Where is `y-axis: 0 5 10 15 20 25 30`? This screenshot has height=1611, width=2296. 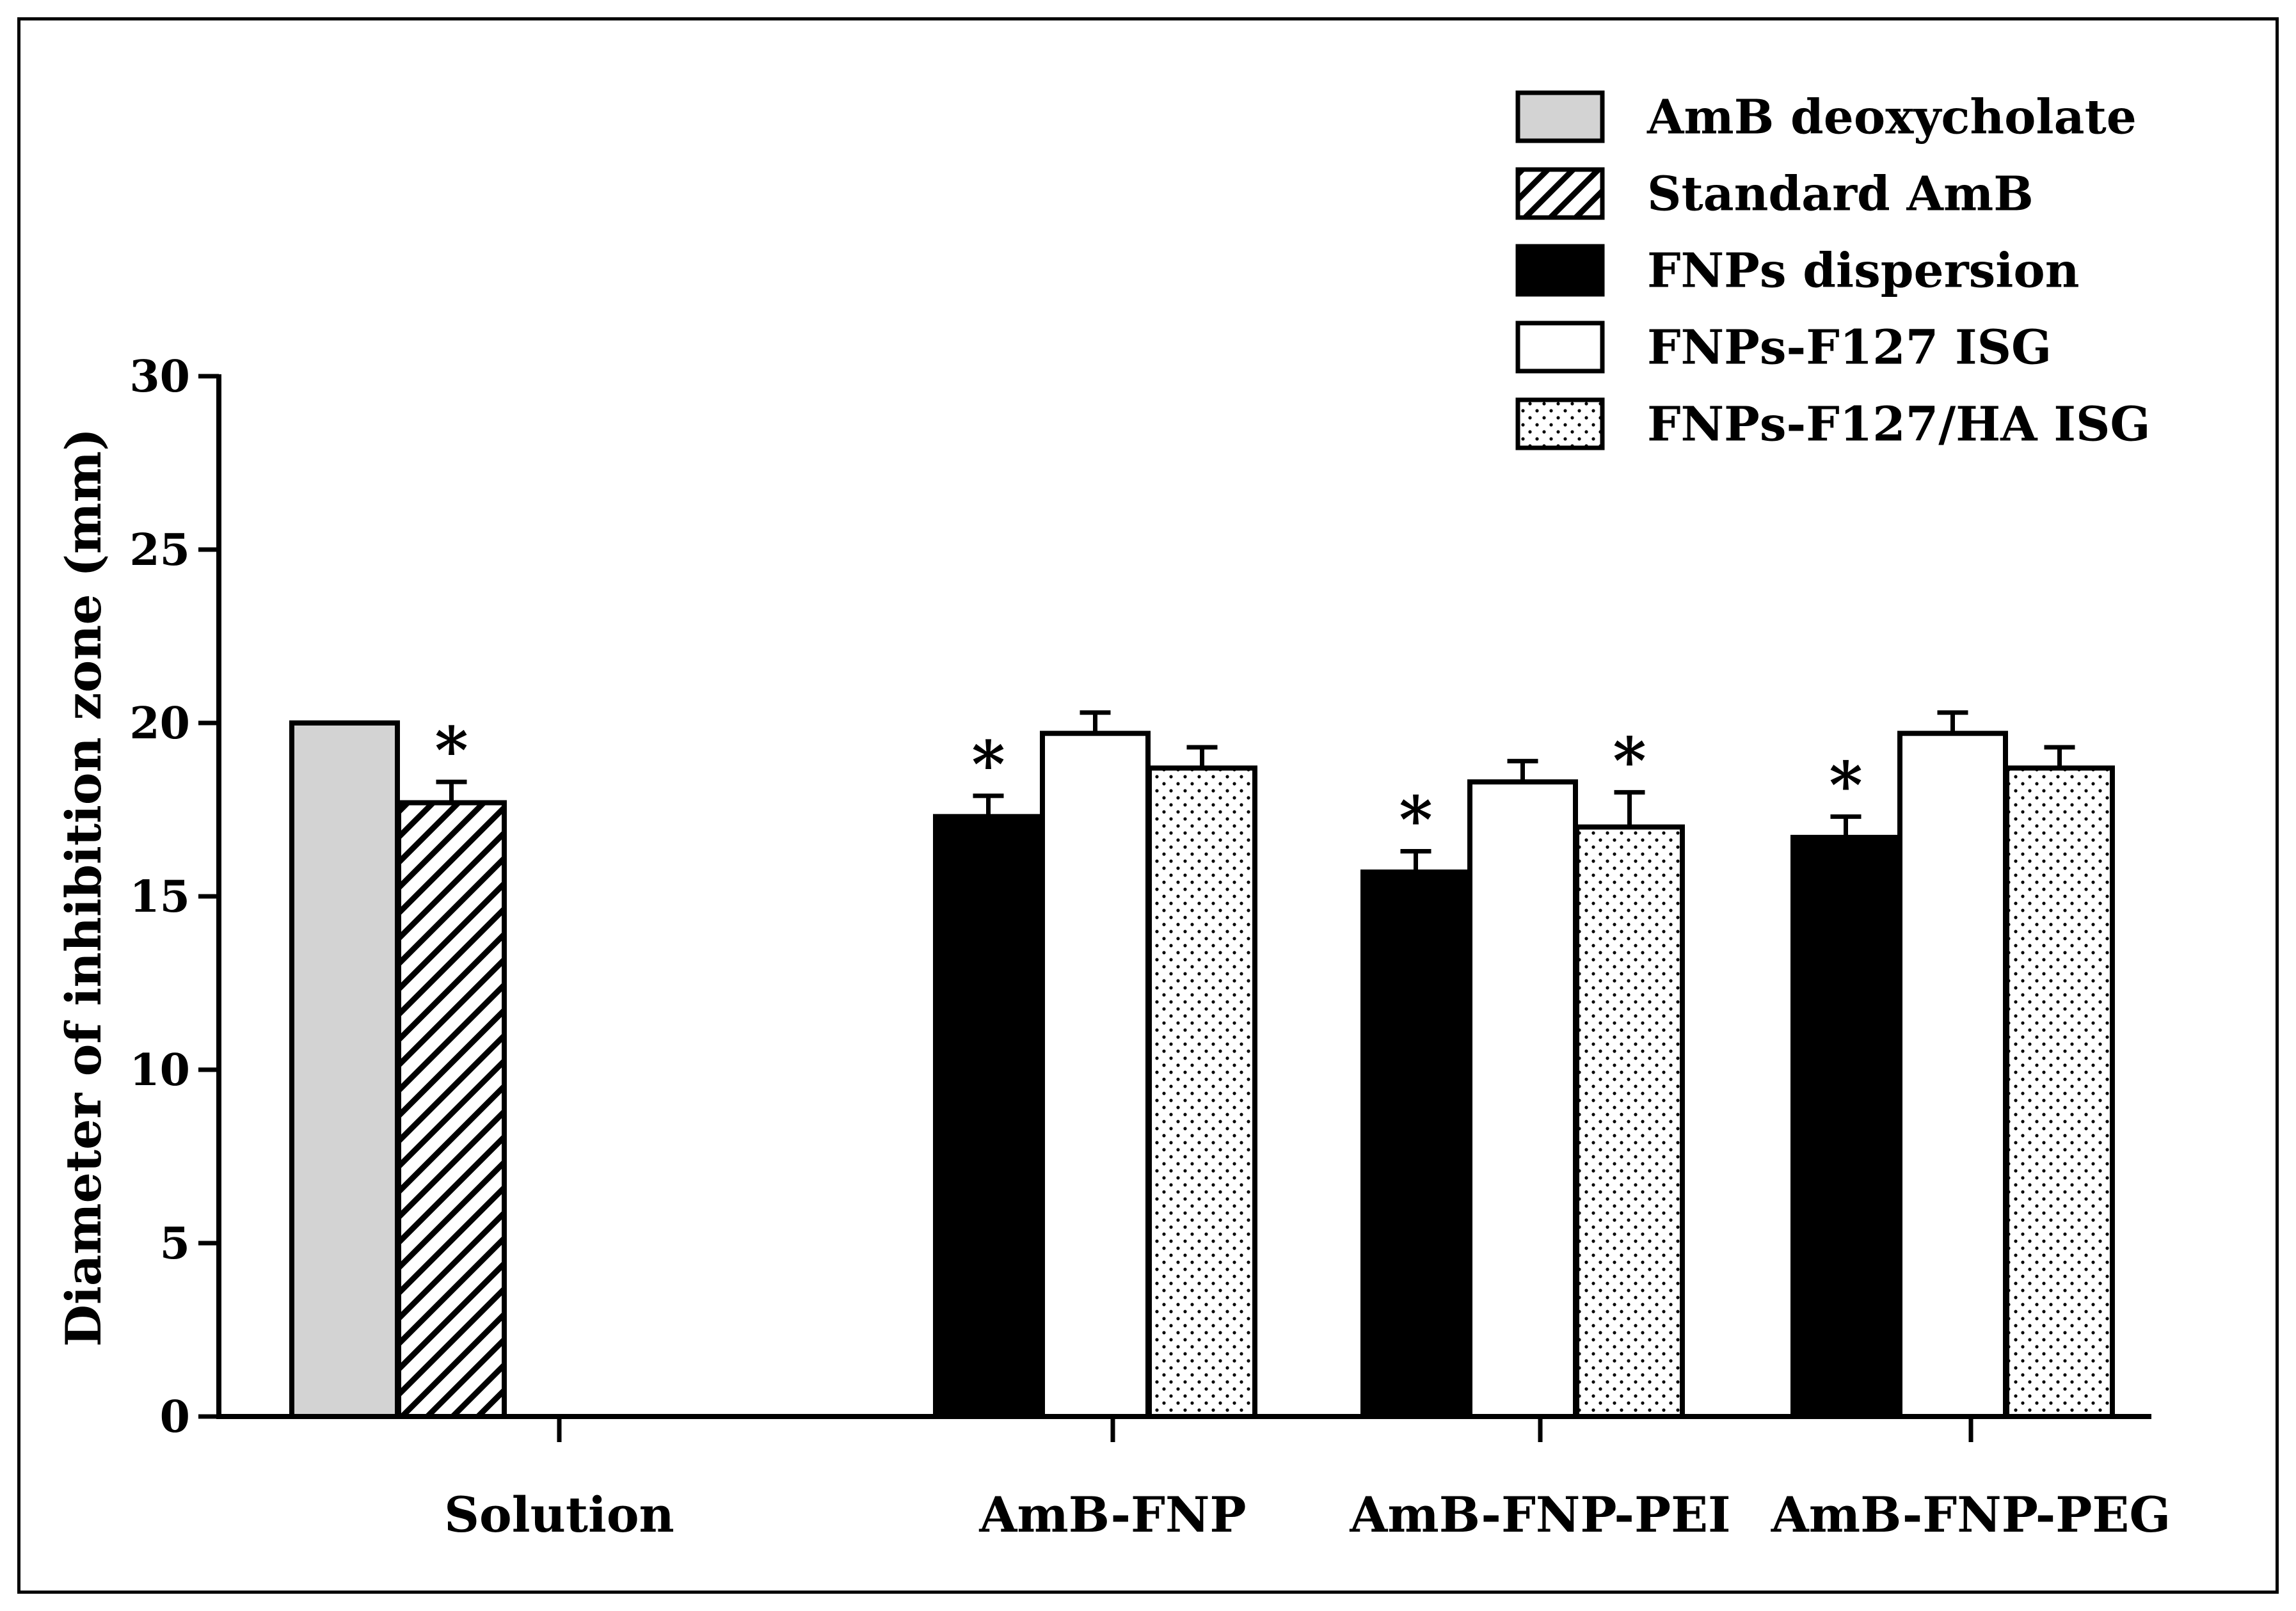 y-axis: 0 5 10 15 20 25 30 is located at coordinates (175, 897).